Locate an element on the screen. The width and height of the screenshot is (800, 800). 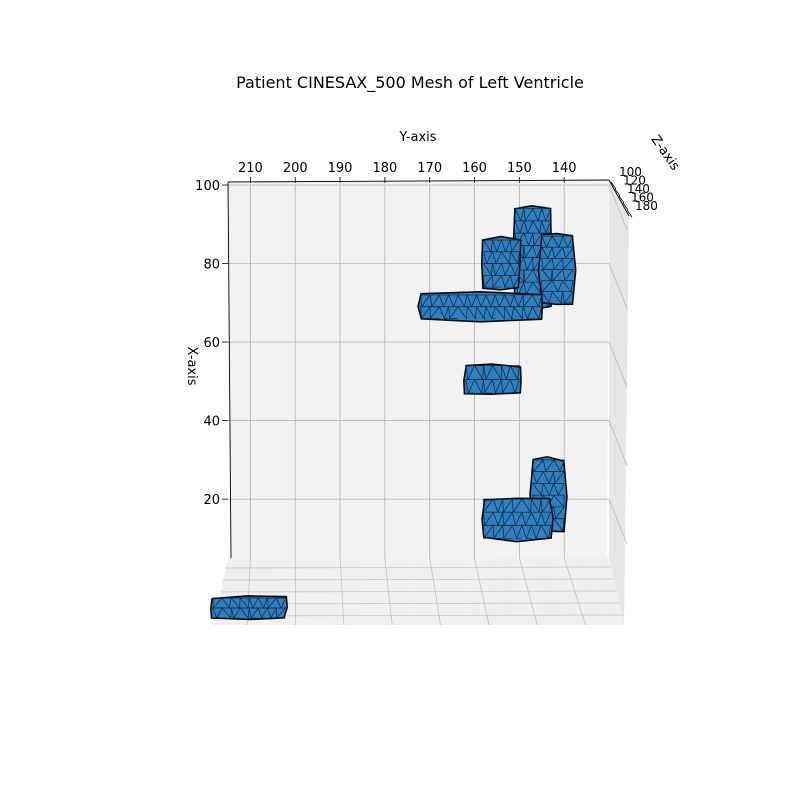
y-tick-label: 180 is located at coordinates (384, 168).